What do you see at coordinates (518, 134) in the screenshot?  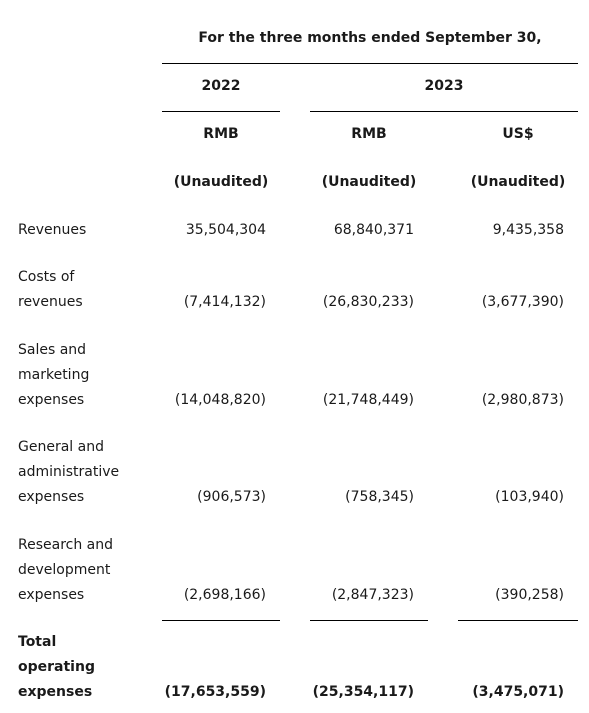 I see `currency-col-3: US$` at bounding box center [518, 134].